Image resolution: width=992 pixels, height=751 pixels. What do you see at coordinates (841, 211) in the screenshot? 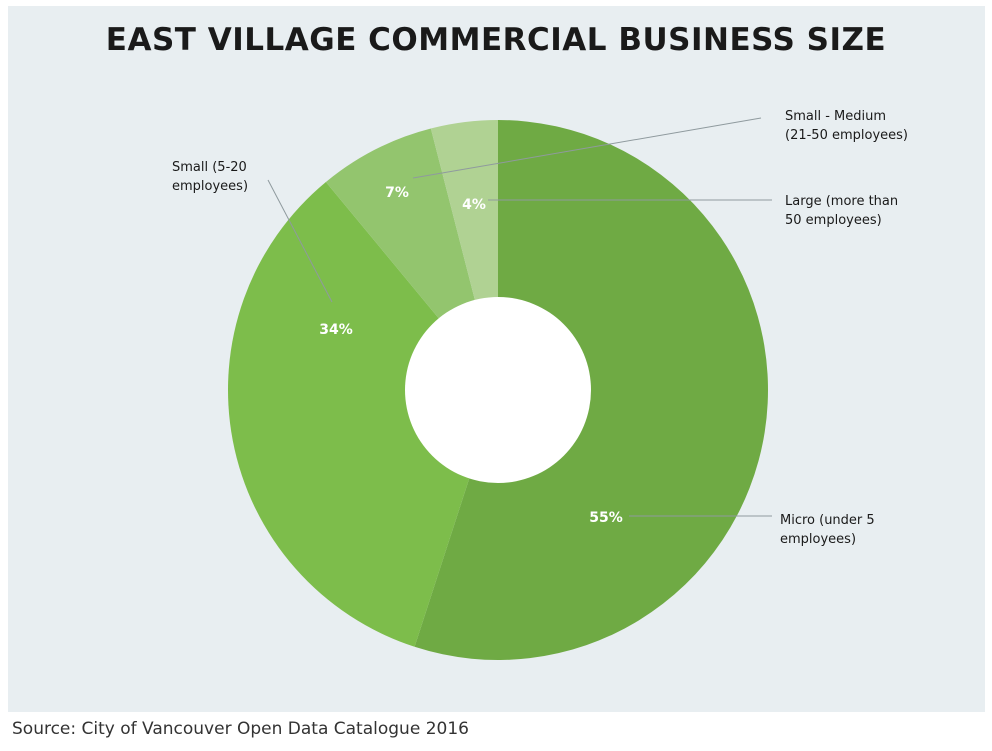
I see `callout-label-large-more-than-50-employees: Large (more than 50 employees)` at bounding box center [841, 211].